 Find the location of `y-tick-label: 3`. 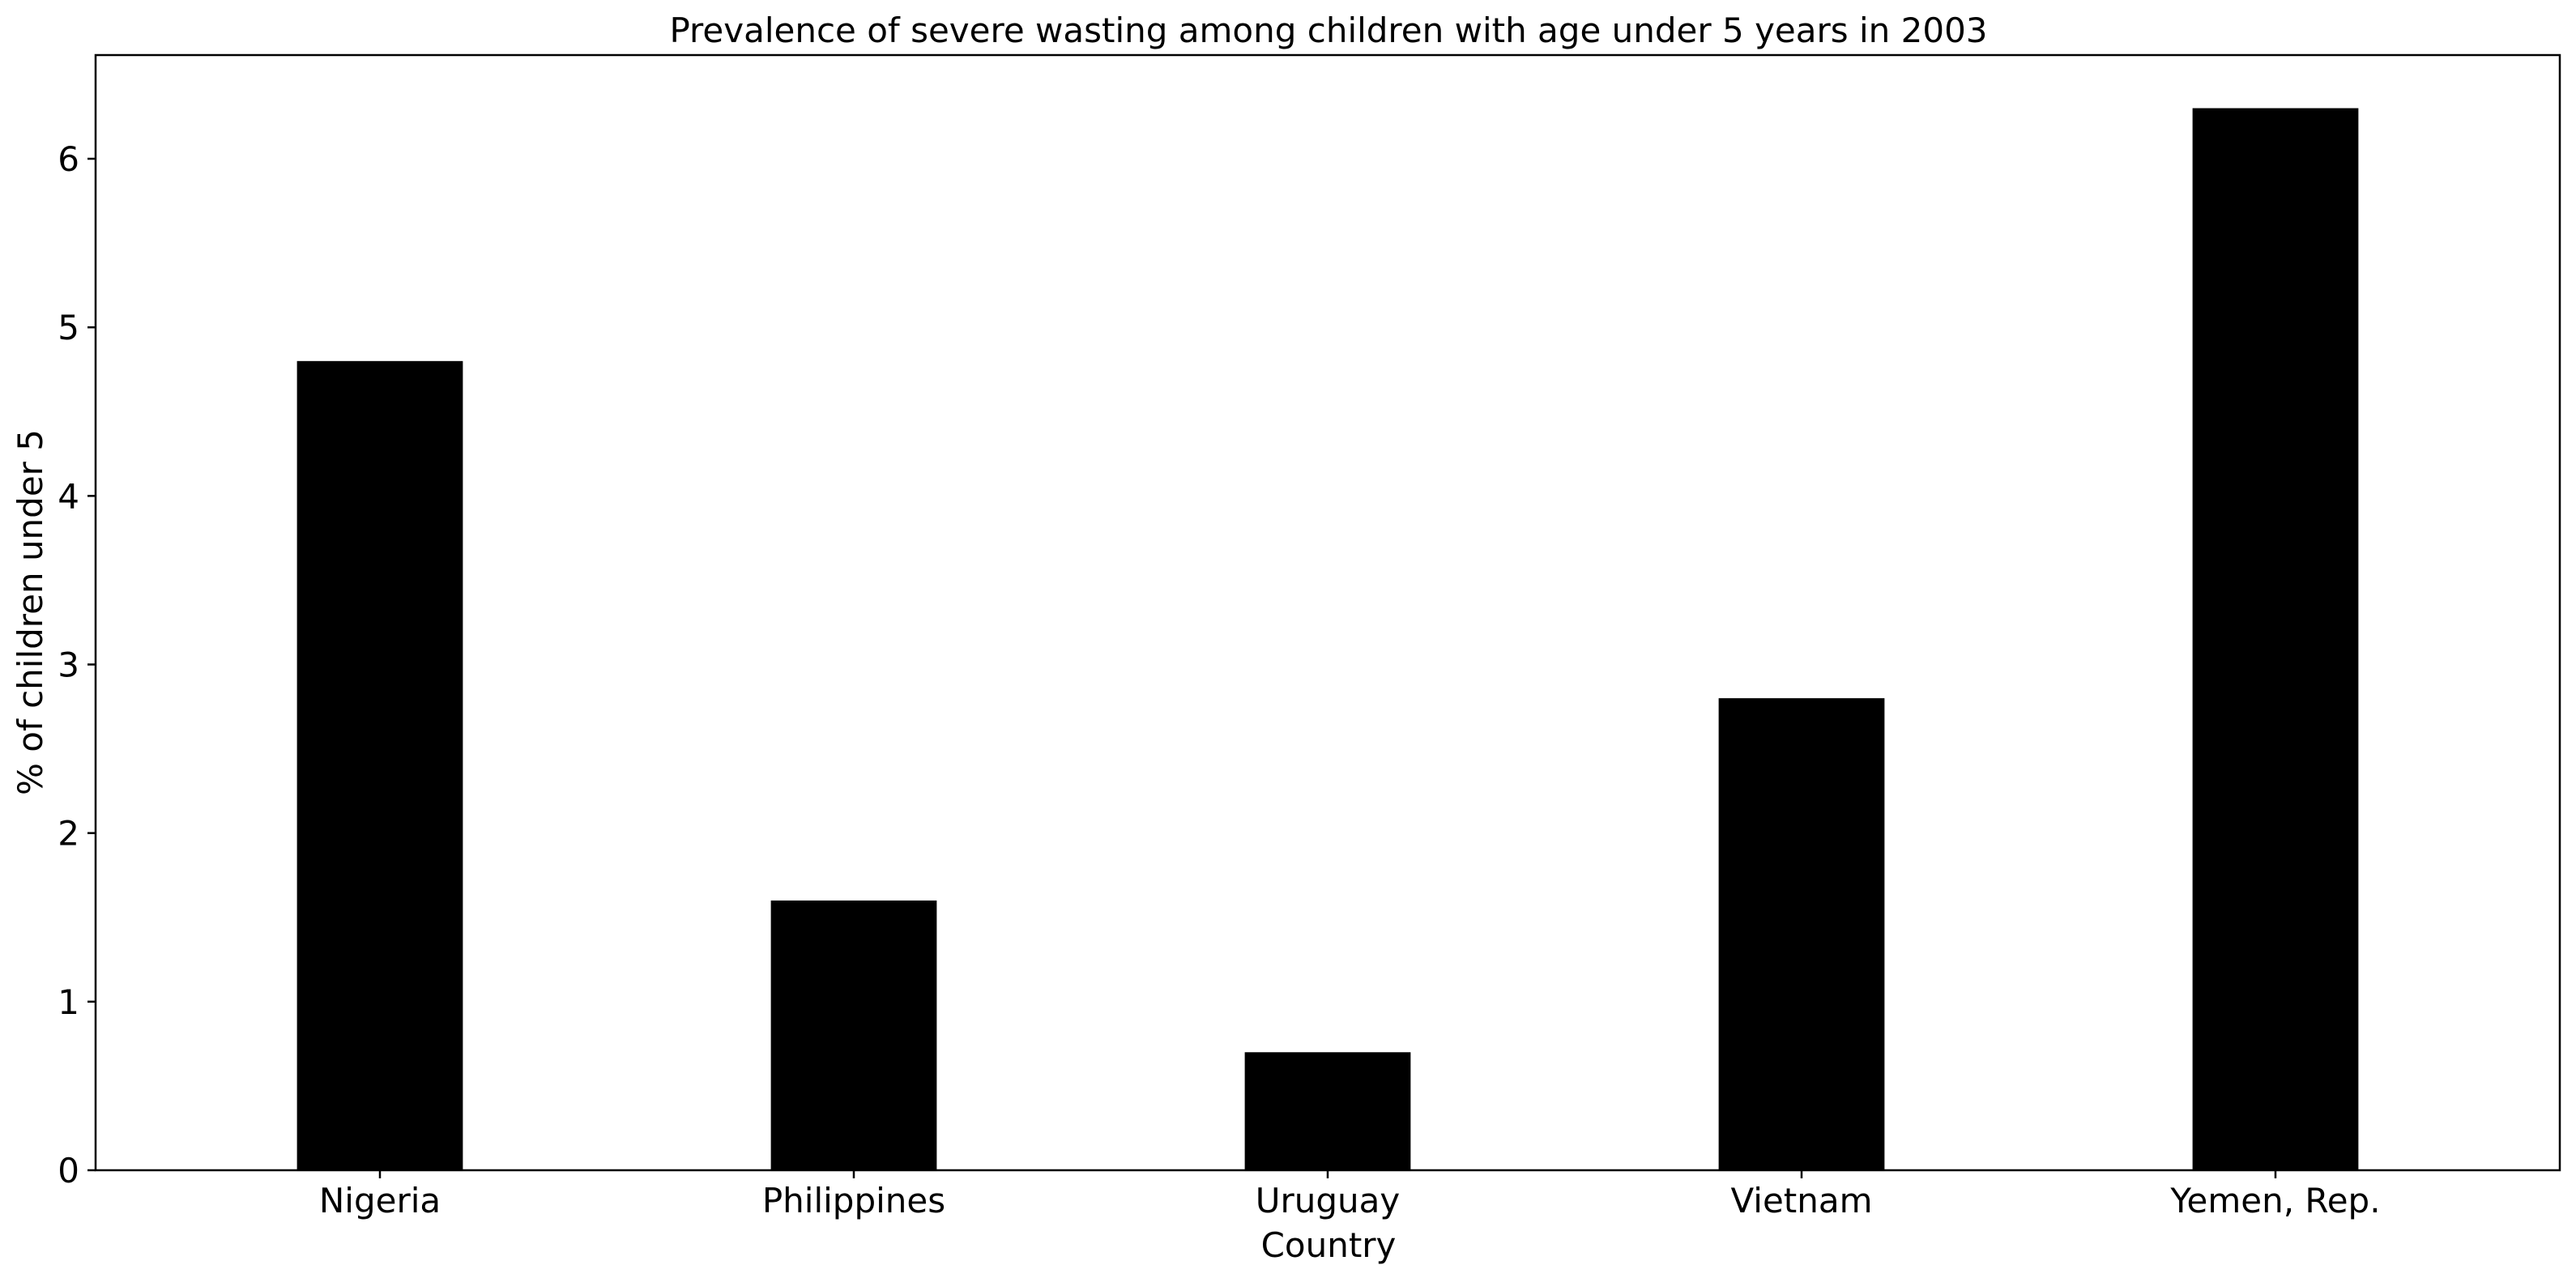

y-tick-label: 3 is located at coordinates (69, 665).